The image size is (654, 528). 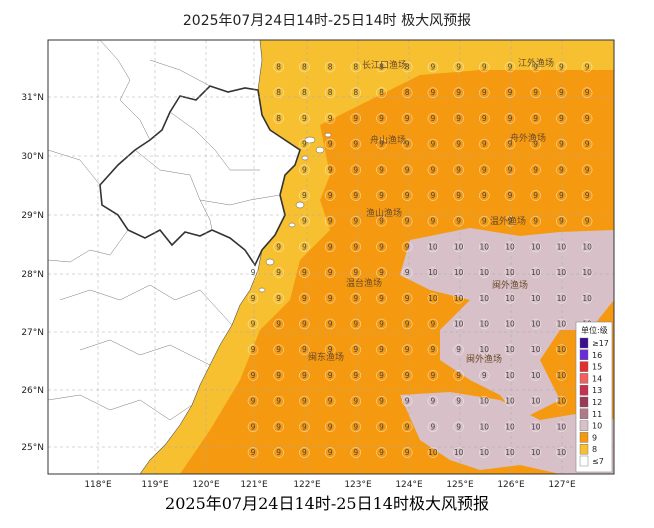 I want to click on zone-label-changjiangkou: 长江口渔场, so click(x=384, y=65).